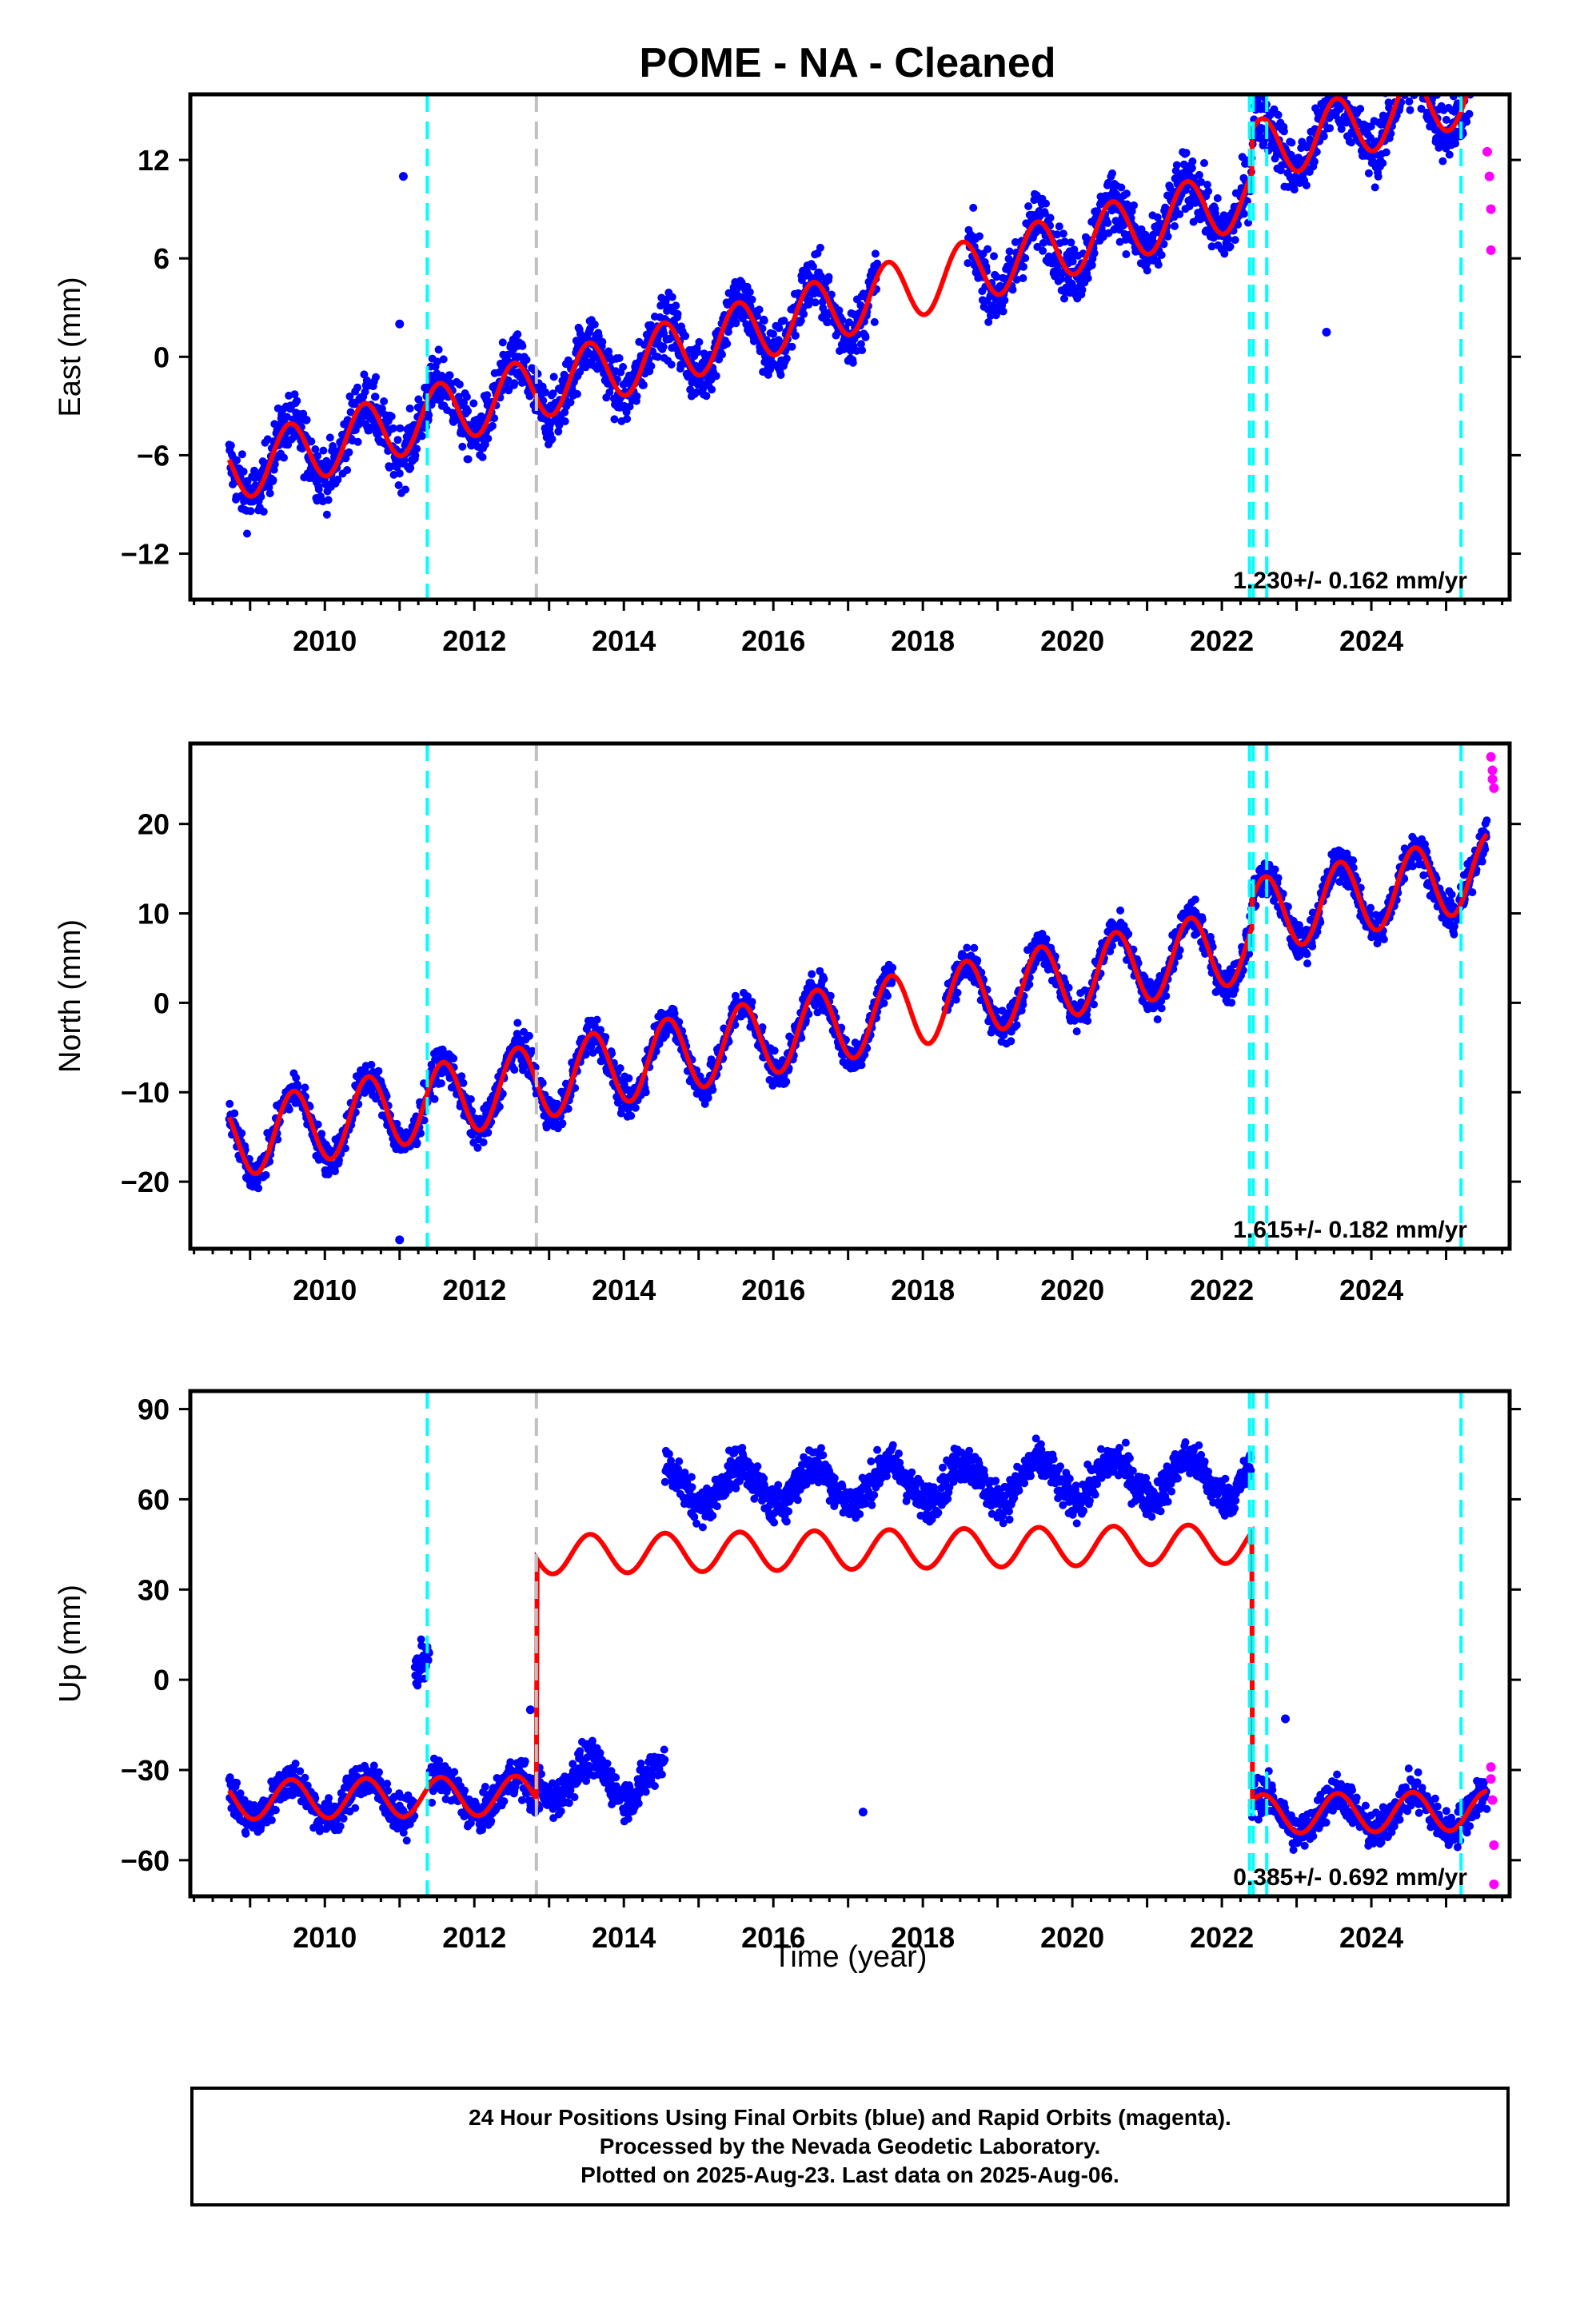 The height and width of the screenshot is (2324, 1580). Describe the element at coordinates (474, 640) in the screenshot. I see `x-tick-label: 2012` at that location.